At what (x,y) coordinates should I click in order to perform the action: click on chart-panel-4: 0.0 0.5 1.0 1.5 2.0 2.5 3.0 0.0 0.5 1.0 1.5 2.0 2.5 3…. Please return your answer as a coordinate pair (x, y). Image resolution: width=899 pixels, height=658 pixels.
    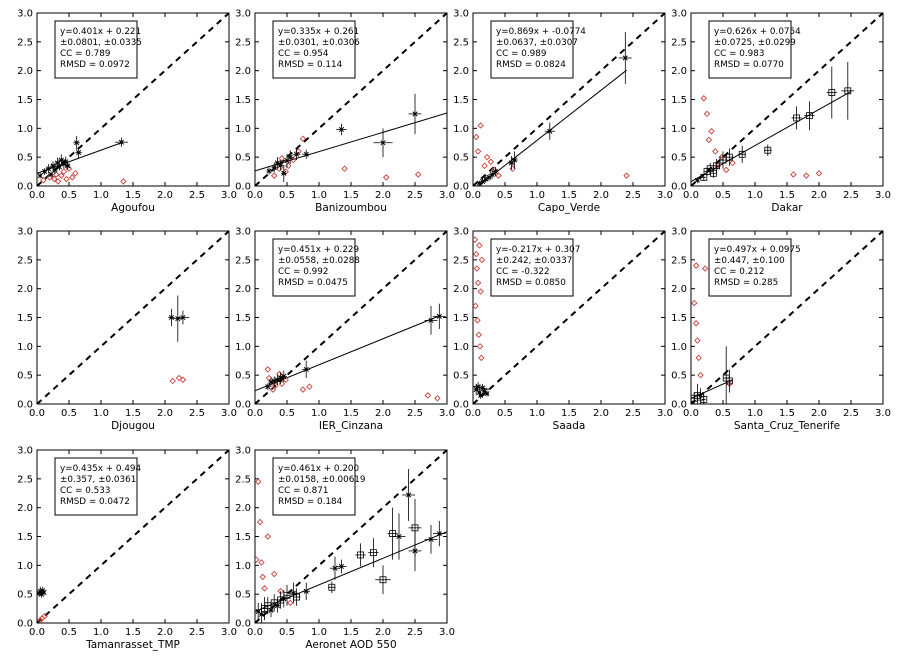
    Looking at the image, I should click on (781, 112).